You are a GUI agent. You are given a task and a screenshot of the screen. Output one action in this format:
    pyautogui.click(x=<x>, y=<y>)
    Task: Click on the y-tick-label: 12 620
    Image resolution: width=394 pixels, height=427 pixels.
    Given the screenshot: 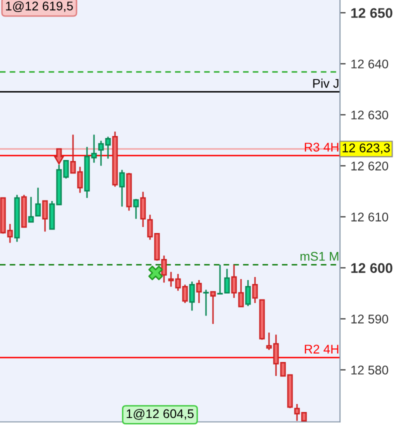 What is the action you would take?
    pyautogui.click(x=369, y=166)
    